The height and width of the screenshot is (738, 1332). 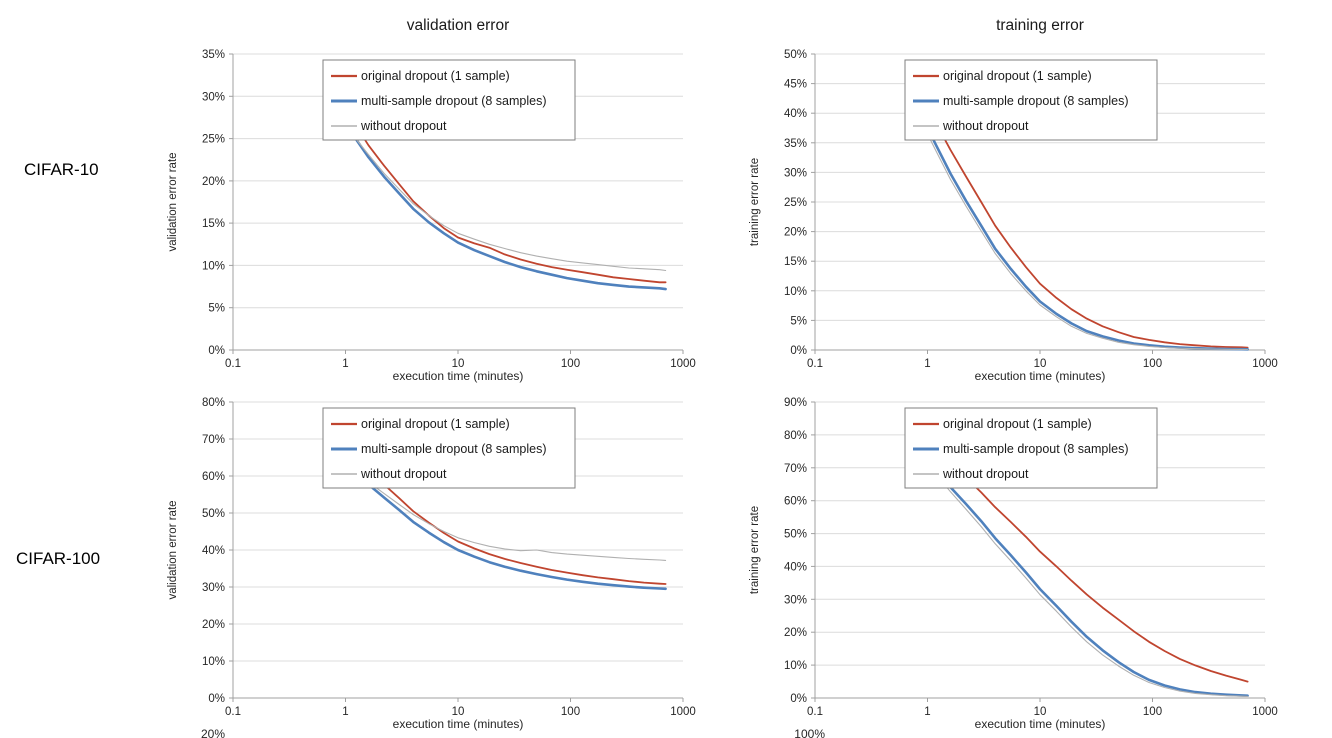 I want to click on row-label-cifar10: CIFAR-10, so click(x=61, y=169).